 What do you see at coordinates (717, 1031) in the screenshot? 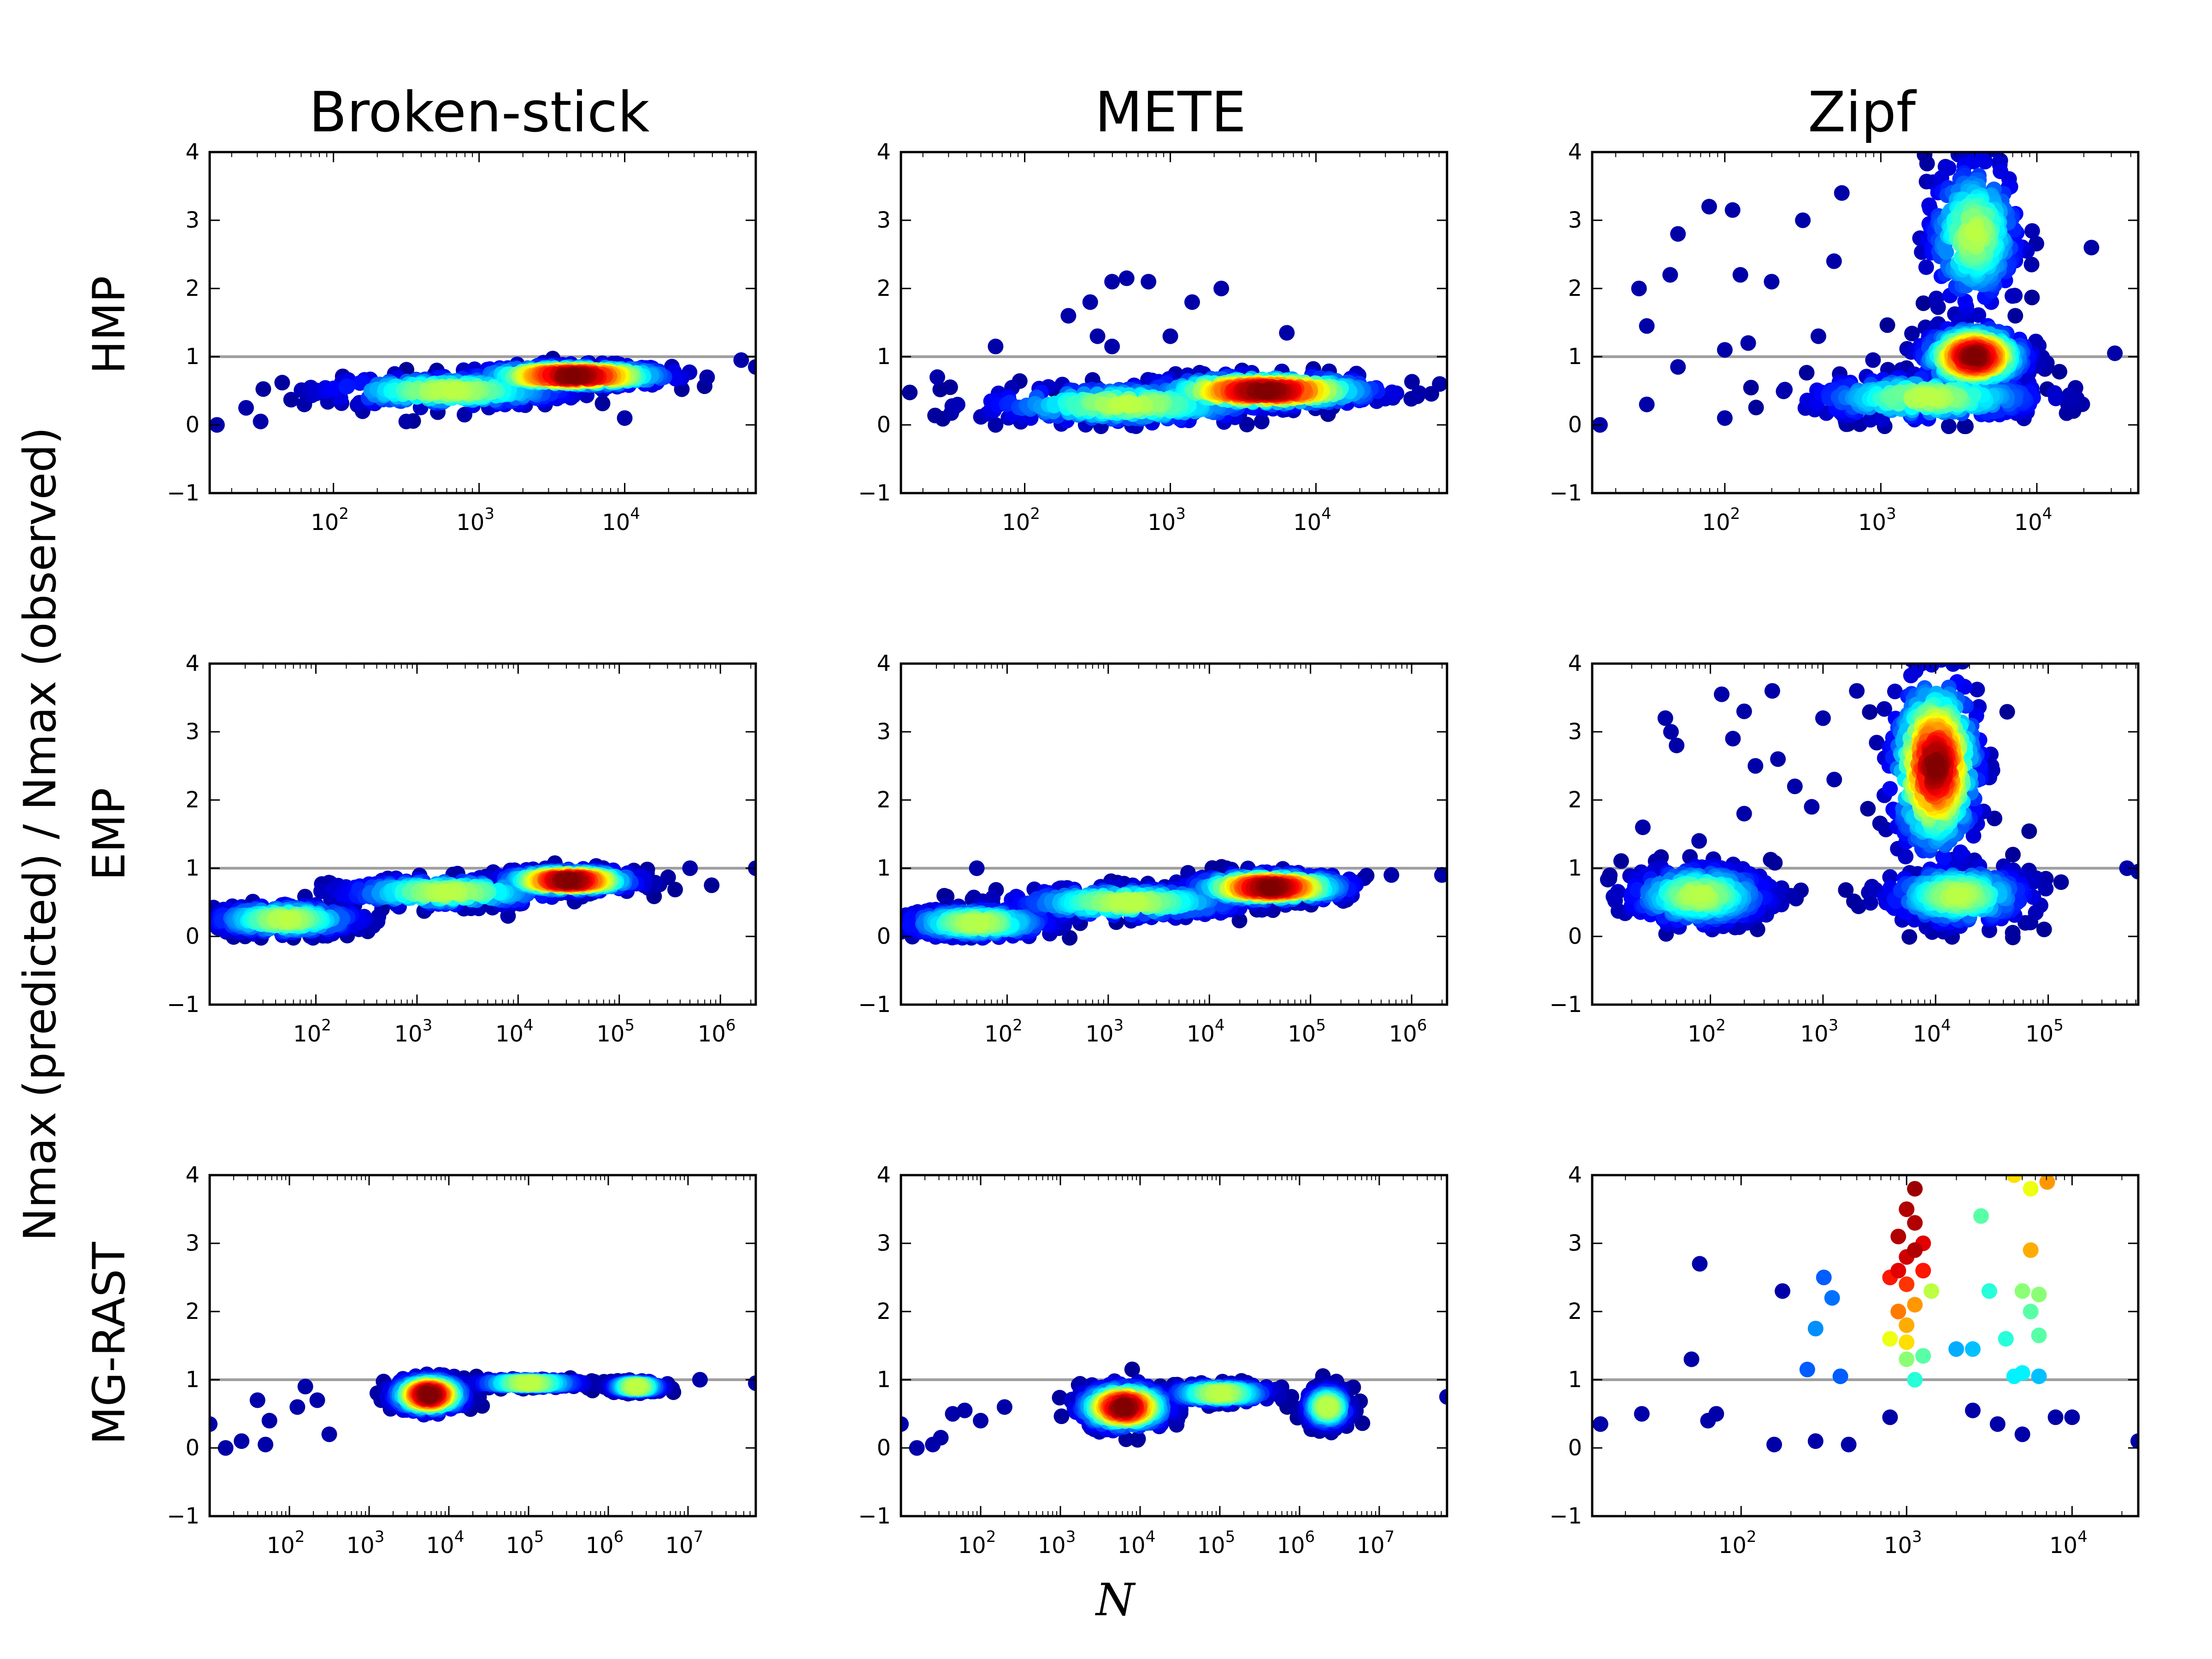
I see `x-tick-label: 10⁶` at bounding box center [717, 1031].